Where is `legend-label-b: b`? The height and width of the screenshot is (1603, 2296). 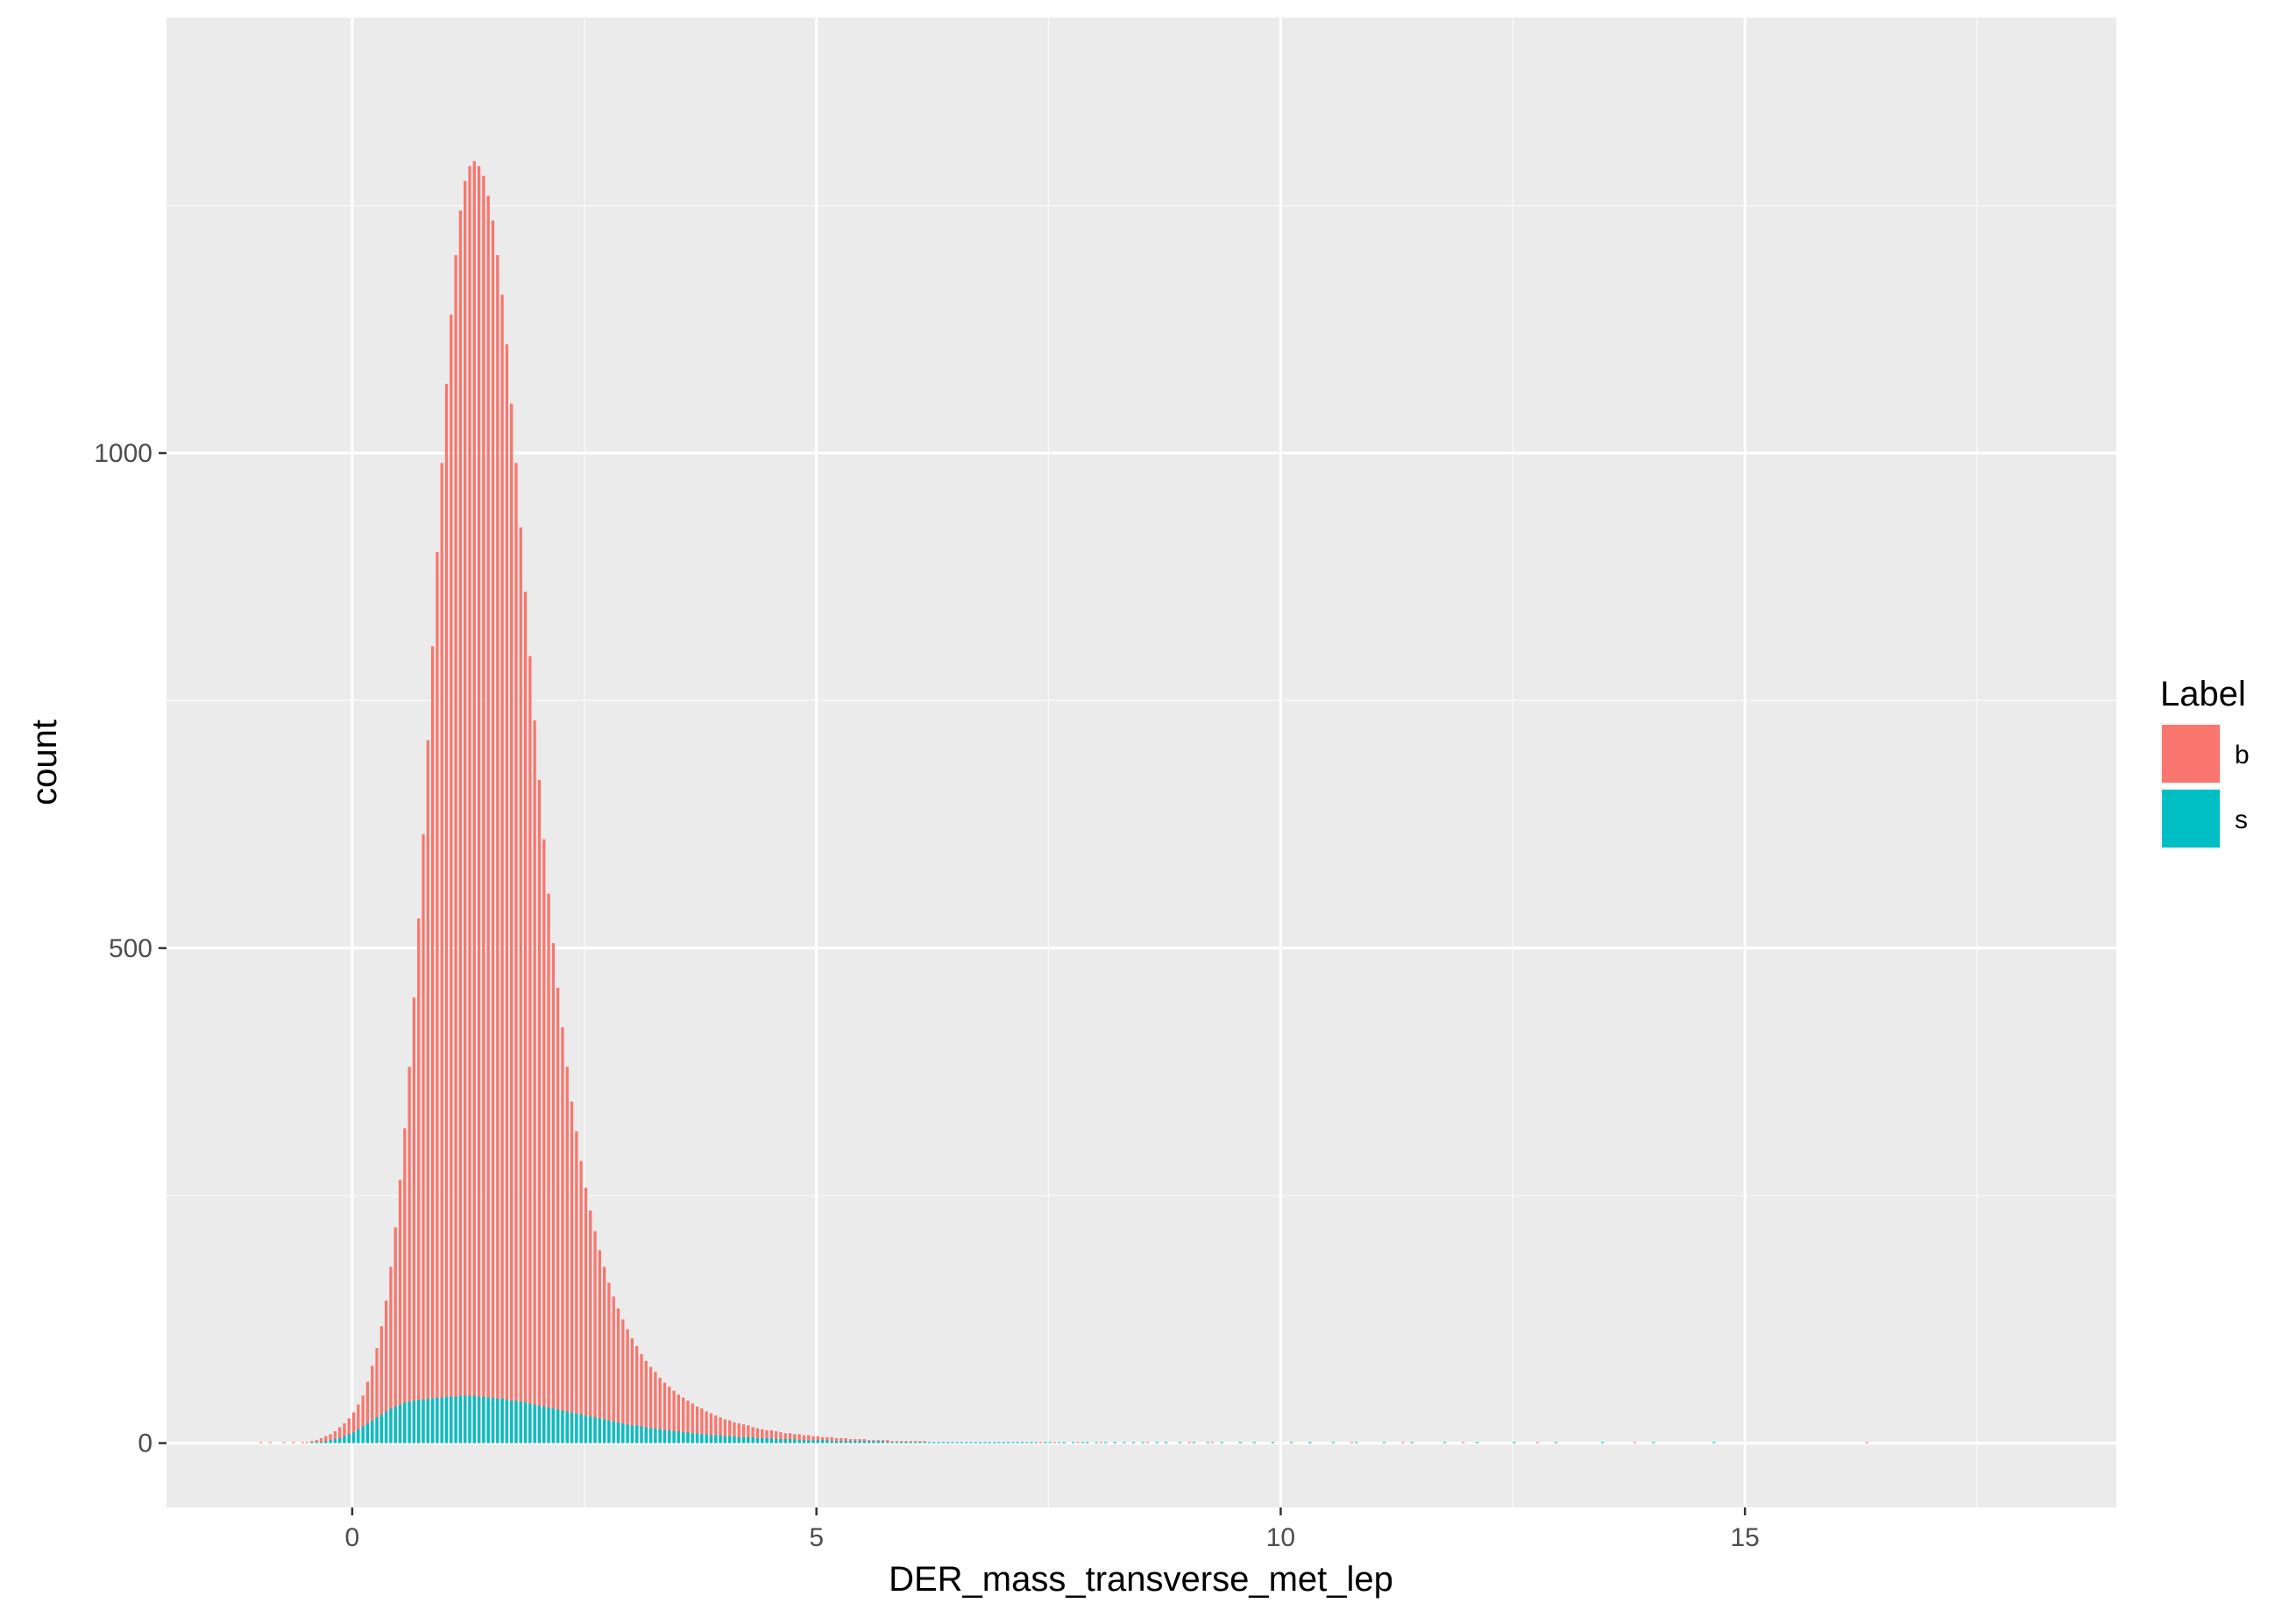 legend-label-b: b is located at coordinates (2242, 755).